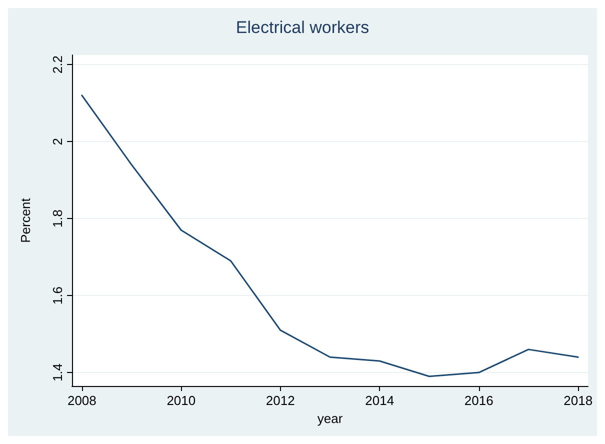  I want to click on y-axis-title: Percent, so click(25, 220).